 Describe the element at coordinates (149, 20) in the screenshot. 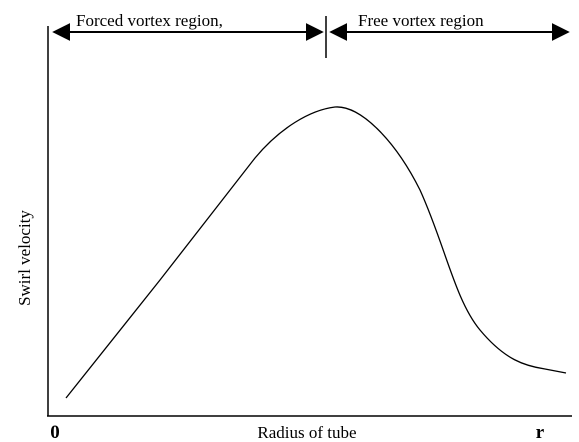

I see `forced-label: Forced vortex region,` at that location.